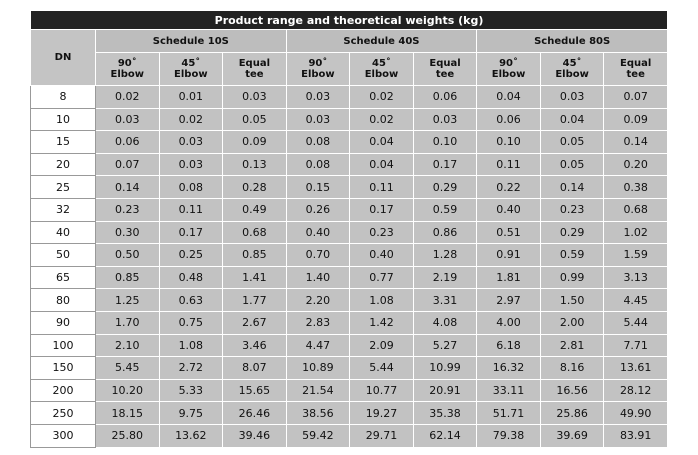 This screenshot has height=455, width=698. I want to click on weight-cell: 25.80, so click(127, 435).